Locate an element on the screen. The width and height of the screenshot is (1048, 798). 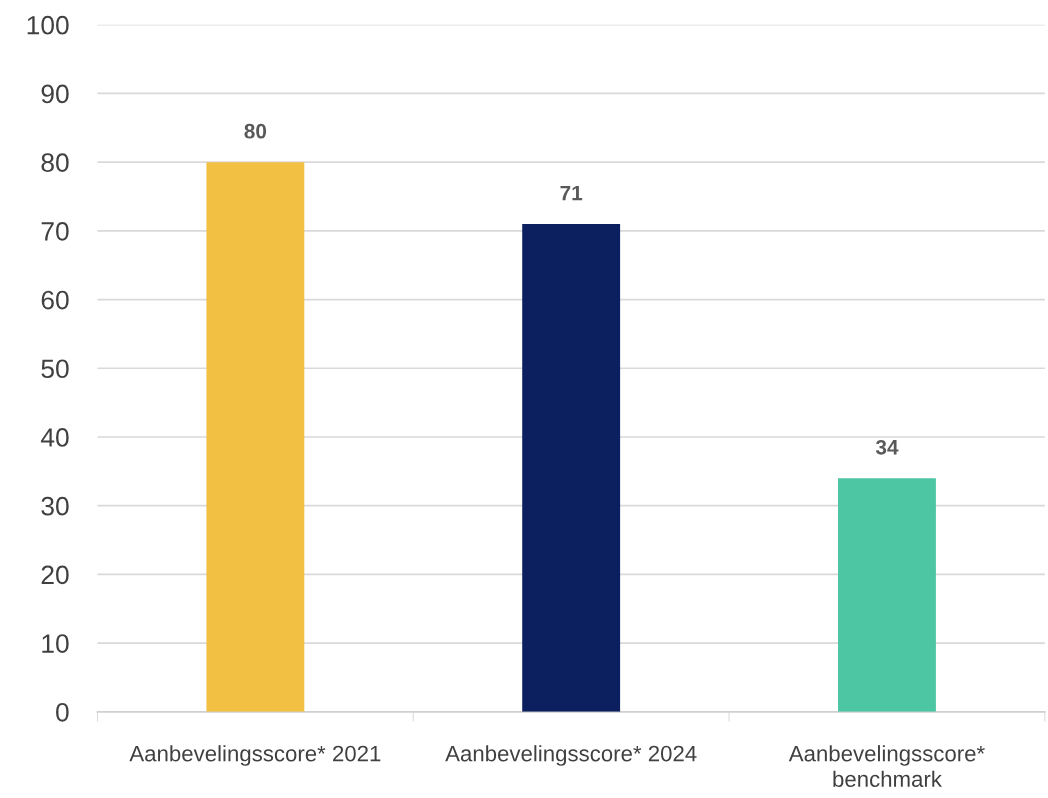
x-tick-label: Aanbevelingsscore* 2021 is located at coordinates (255, 755).